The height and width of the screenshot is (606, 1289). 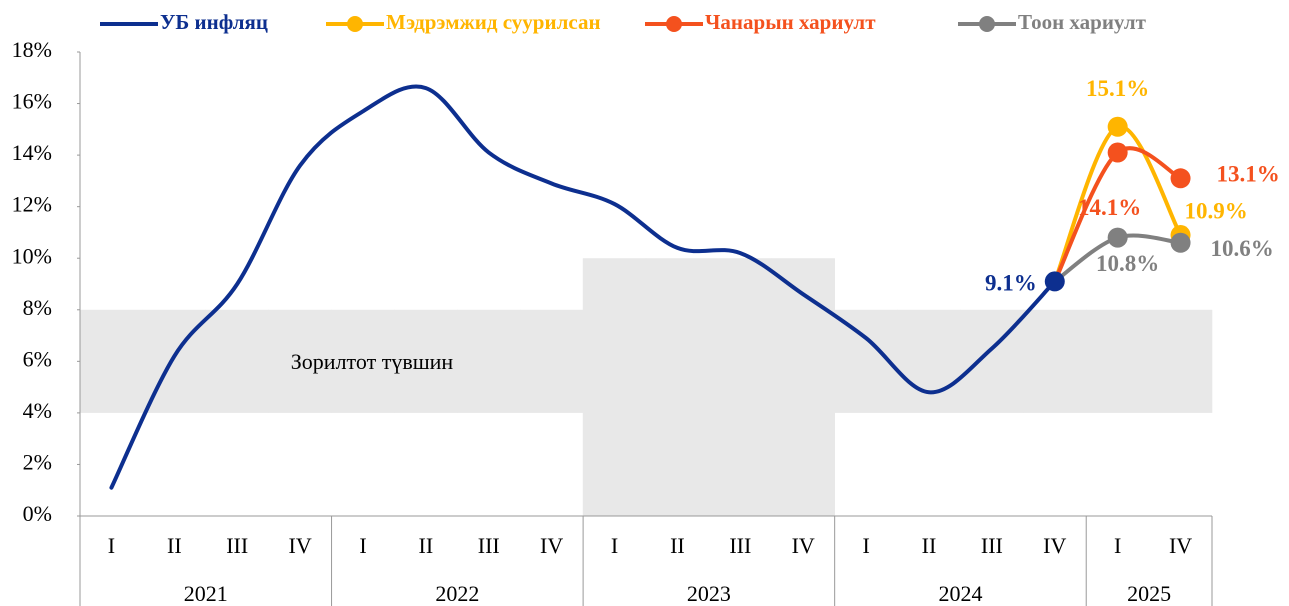 I want to click on x-group-label: 2025, so click(x=1149, y=593).